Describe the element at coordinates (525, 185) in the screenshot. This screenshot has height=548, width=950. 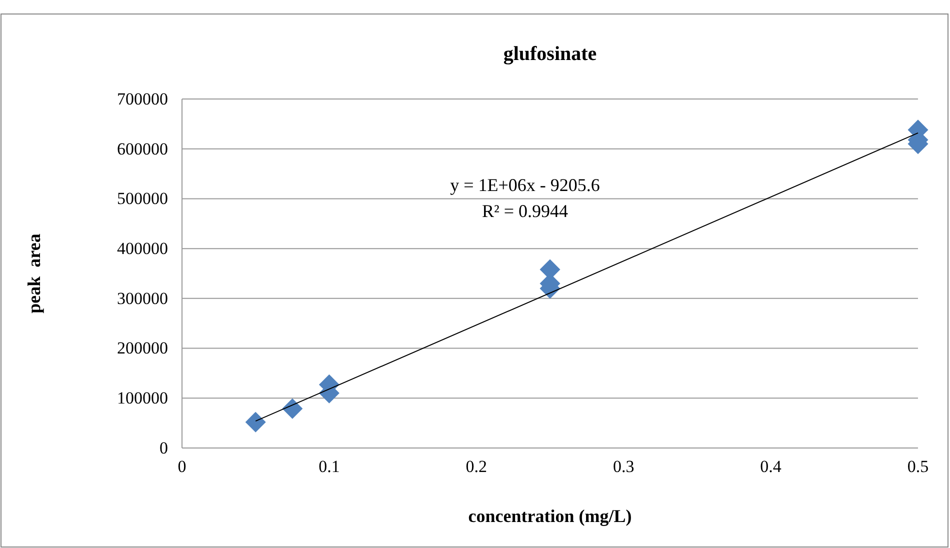
I see `annotation: y = 1E+06x - 9205.6` at that location.